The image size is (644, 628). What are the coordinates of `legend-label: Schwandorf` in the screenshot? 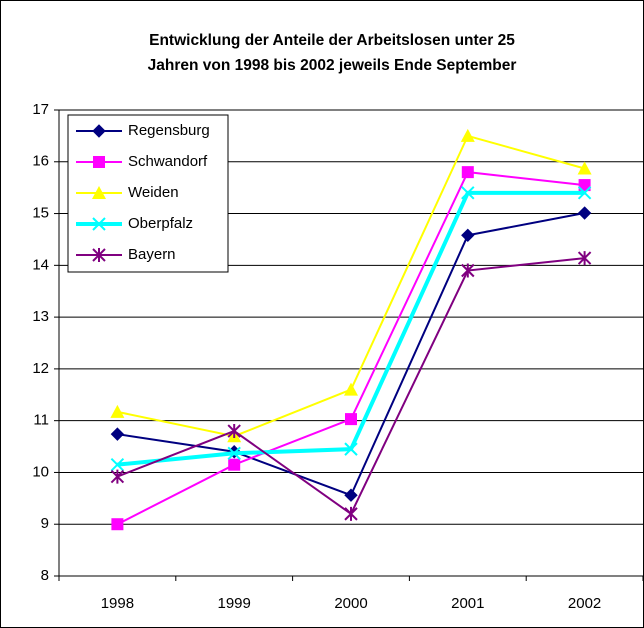 It's located at (168, 161).